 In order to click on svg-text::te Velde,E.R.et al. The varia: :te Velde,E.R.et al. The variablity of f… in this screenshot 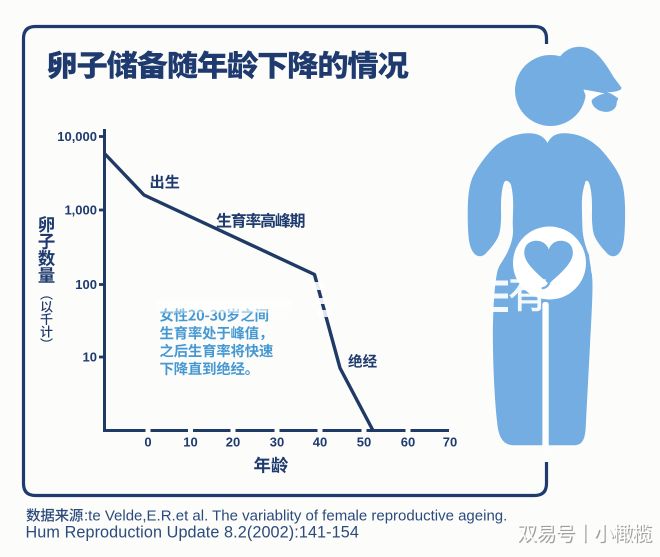, I will do `click(295, 516)`.